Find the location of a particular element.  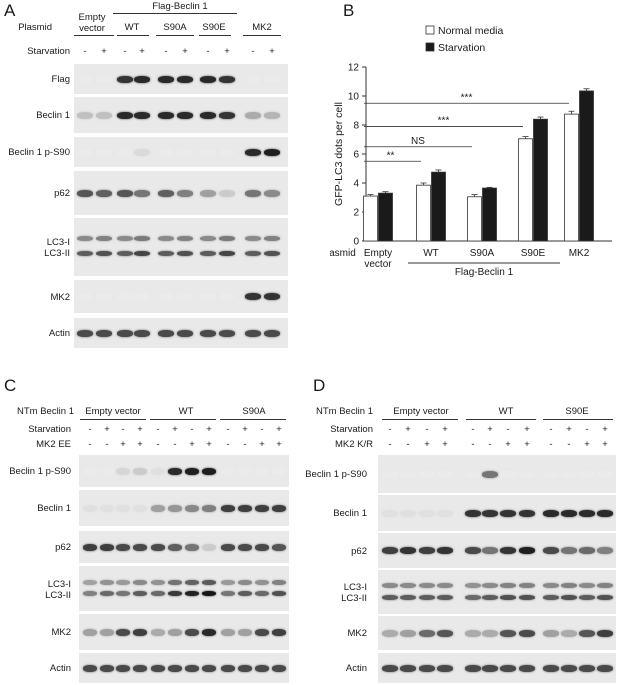

panel-c-row-treatment: MK2 EE is located at coordinates (53, 444).